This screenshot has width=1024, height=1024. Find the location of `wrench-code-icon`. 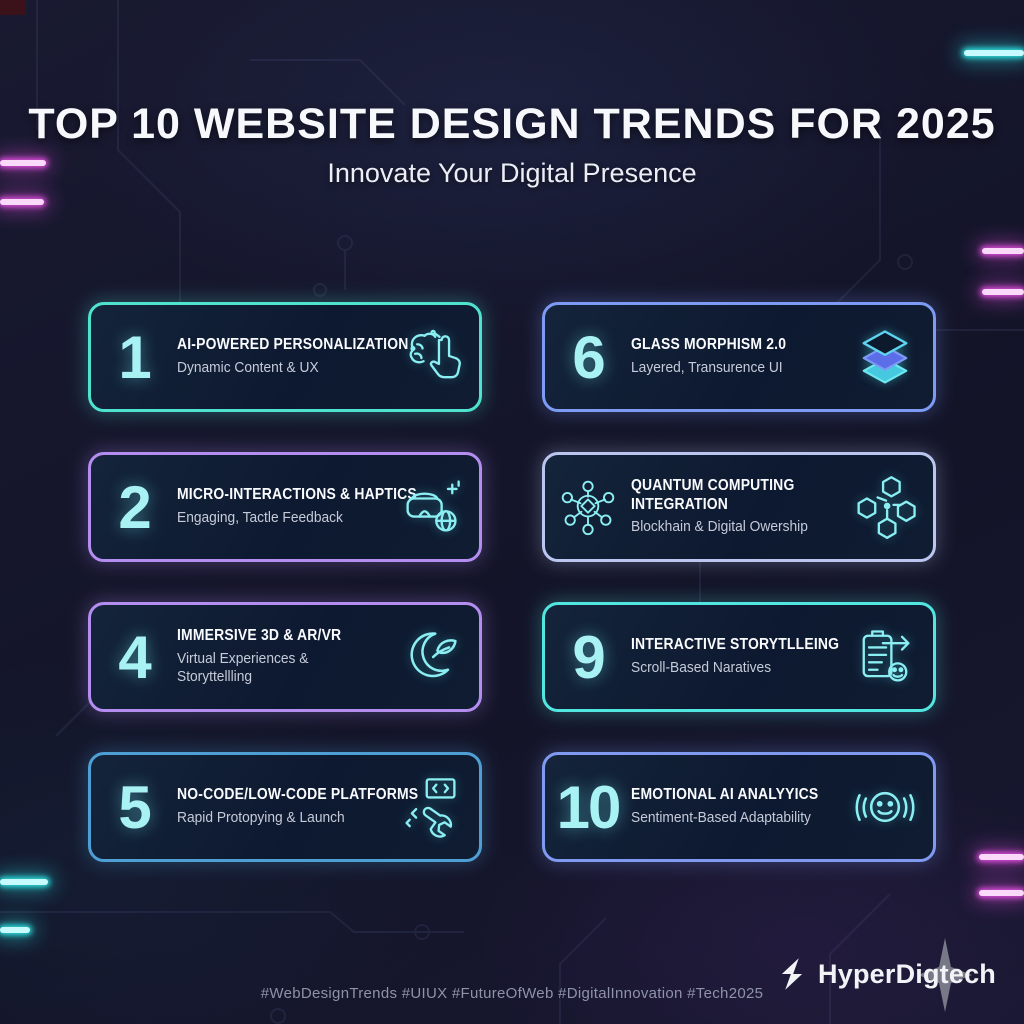

wrench-code-icon is located at coordinates (431, 807).